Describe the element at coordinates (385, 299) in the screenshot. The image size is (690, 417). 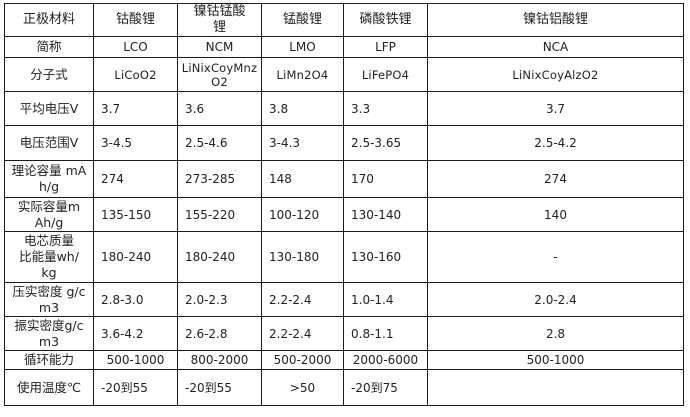
I see `table-cell: 1.0-1.4` at that location.